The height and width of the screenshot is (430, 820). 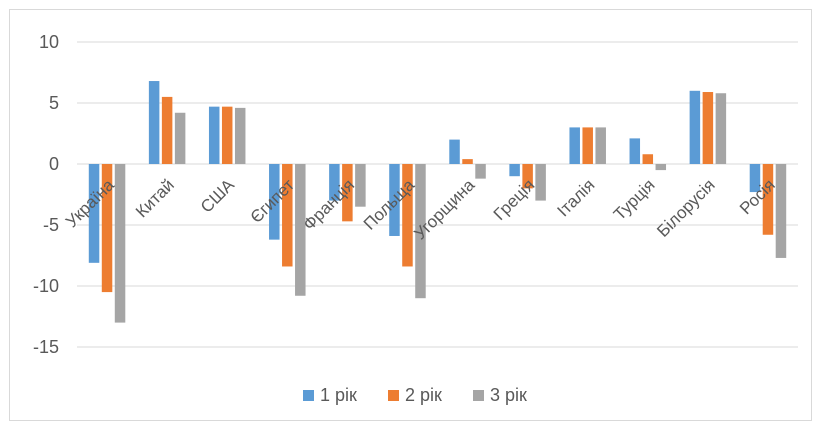 I want to click on legend-label: 2 рік, so click(x=423, y=395).